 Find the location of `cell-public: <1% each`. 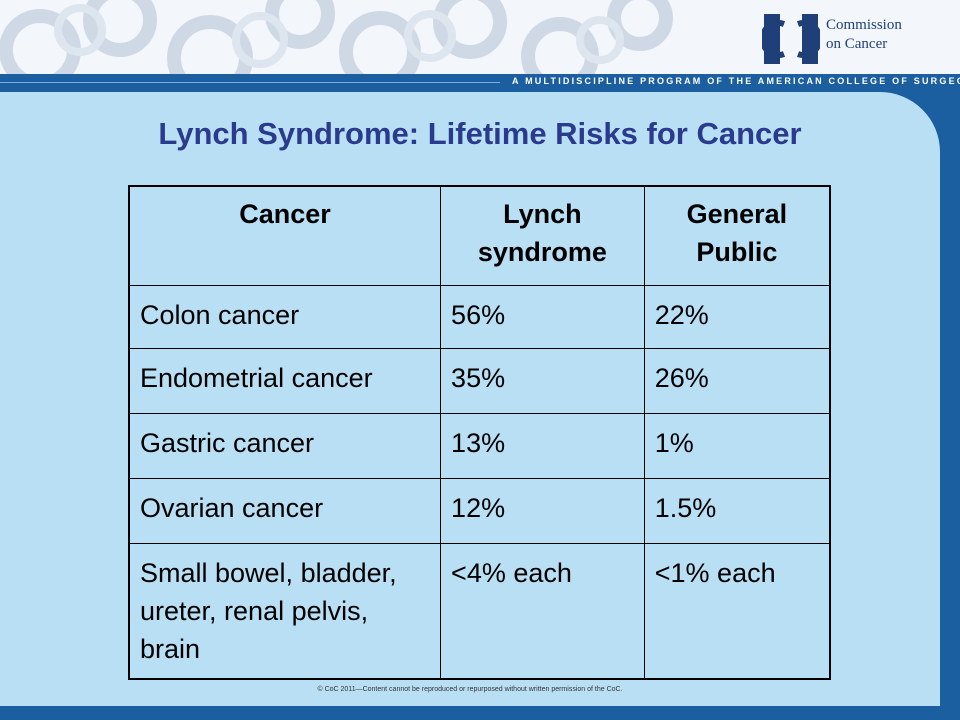

cell-public: <1% each is located at coordinates (737, 611).